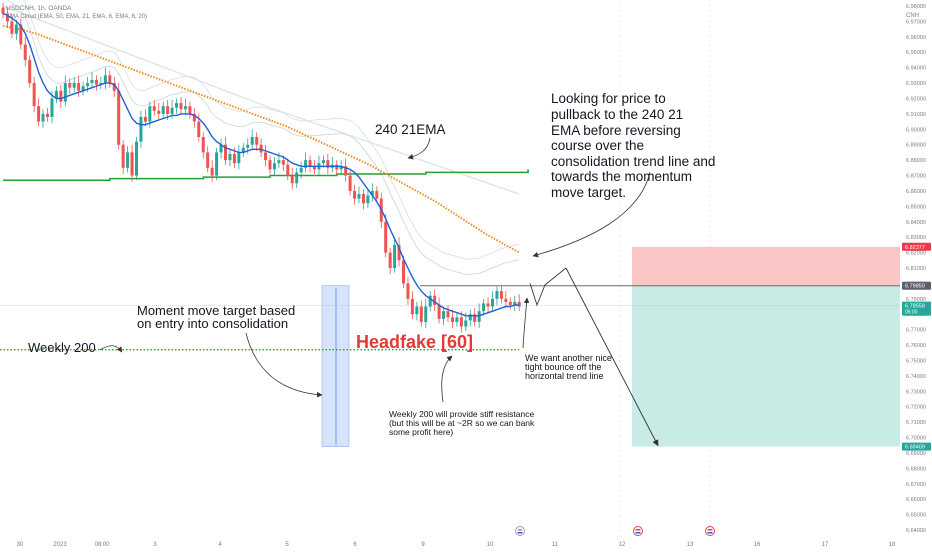  What do you see at coordinates (916, 130) in the screenshot?
I see `price-tick: 6.90000` at bounding box center [916, 130].